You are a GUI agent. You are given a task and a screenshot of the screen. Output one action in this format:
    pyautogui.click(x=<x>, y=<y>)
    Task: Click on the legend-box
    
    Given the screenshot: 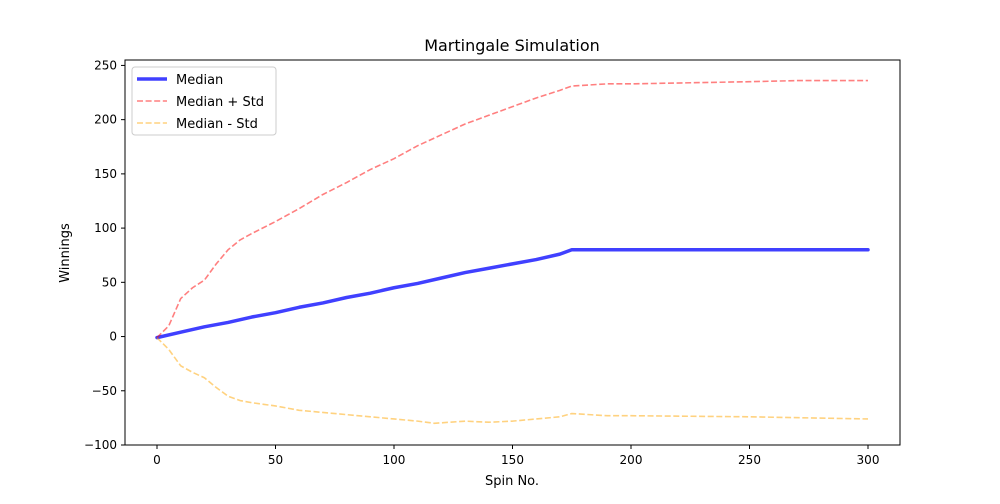 What is the action you would take?
    pyautogui.click(x=204, y=101)
    